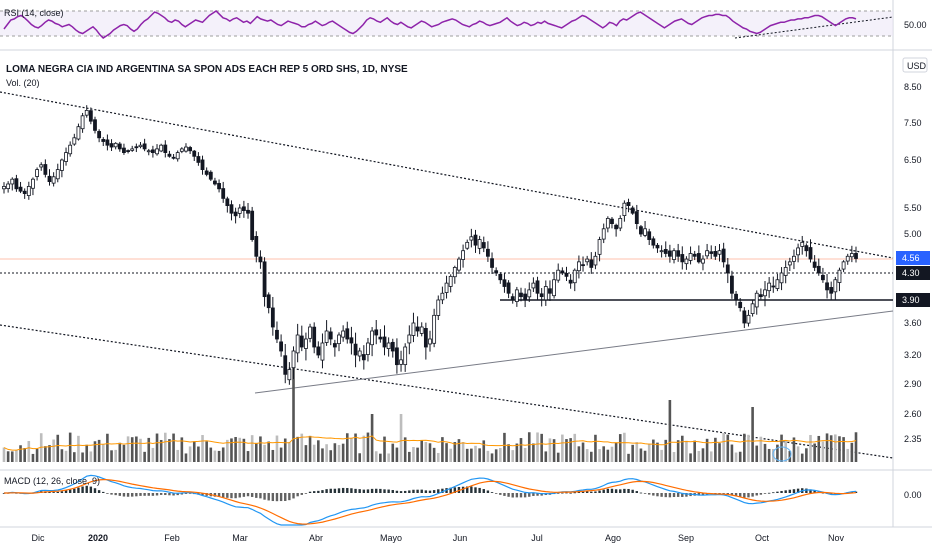 The width and height of the screenshot is (932, 555). Describe the element at coordinates (23, 83) in the screenshot. I see `volume-label: Vol. (20)` at that location.